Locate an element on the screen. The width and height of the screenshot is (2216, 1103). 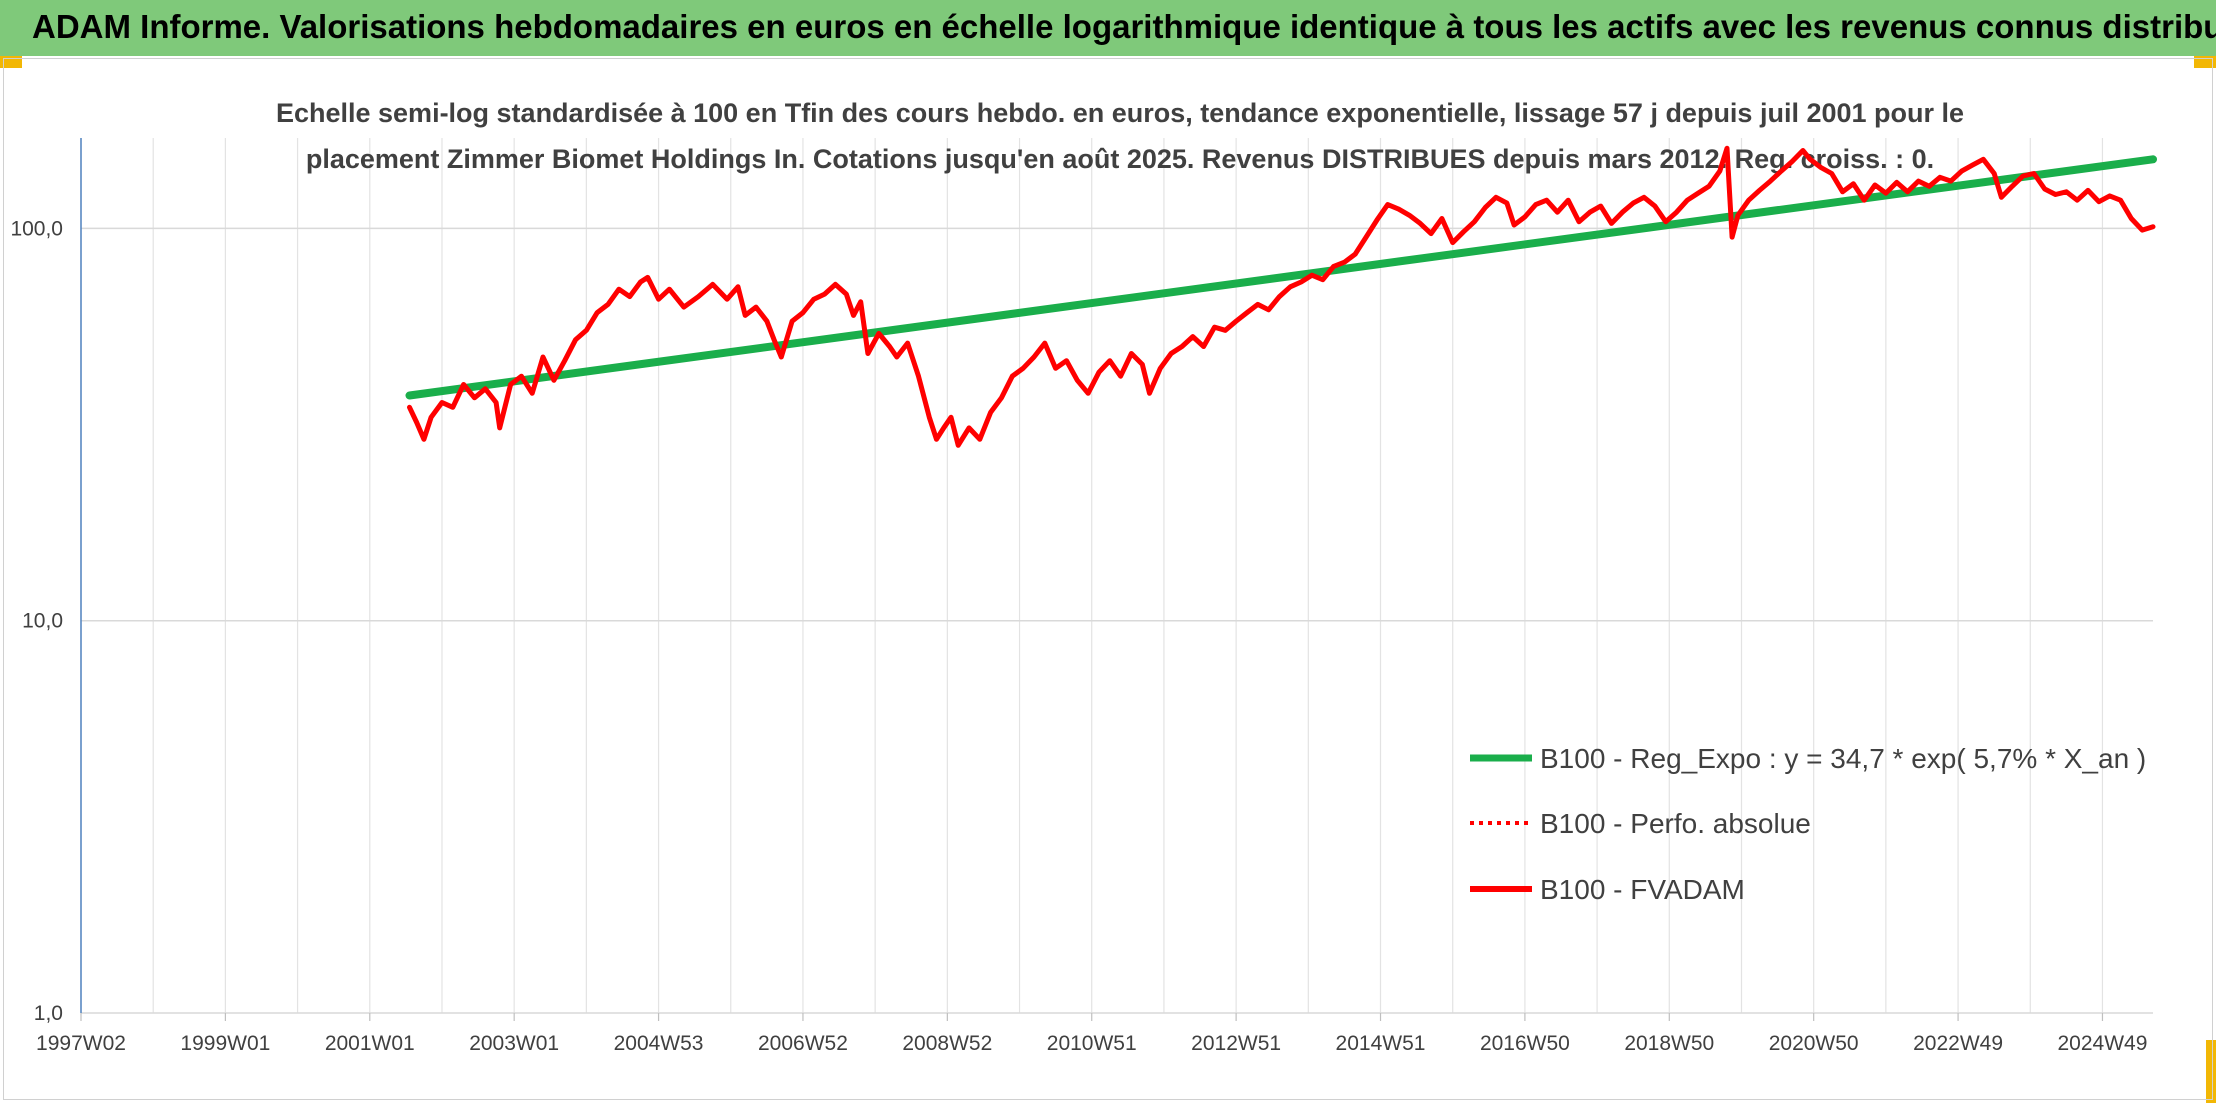
y-tick-label: 100,0 is located at coordinates (36, 228).